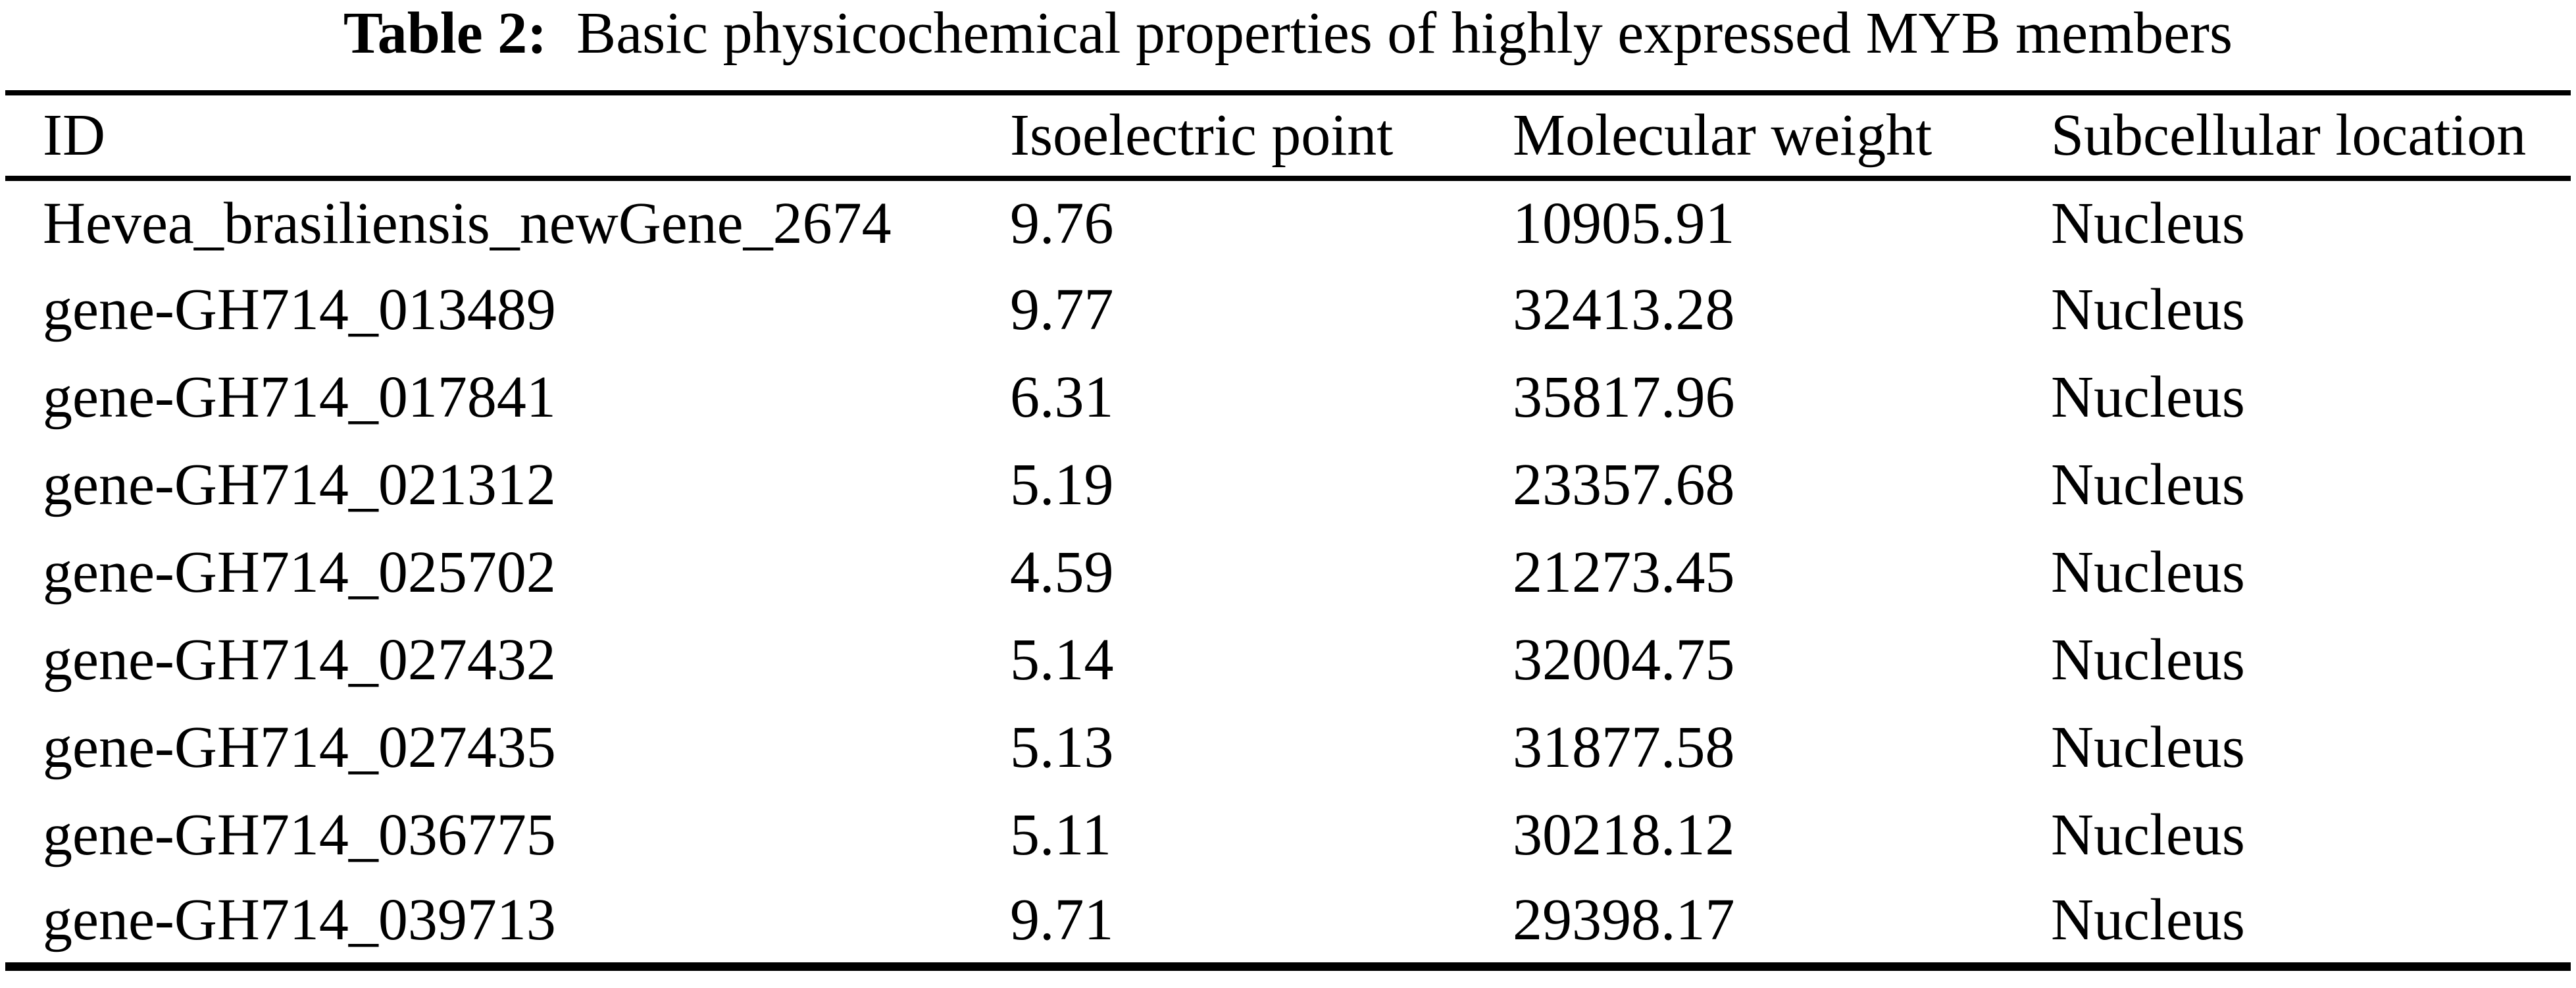  Describe the element at coordinates (1624, 397) in the screenshot. I see `cell-molecular-weight: 35817.96` at that location.